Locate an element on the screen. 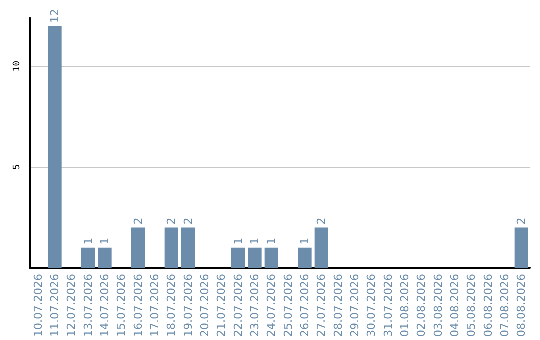  x-tick-label: 12.07.2026 is located at coordinates (71, 306).